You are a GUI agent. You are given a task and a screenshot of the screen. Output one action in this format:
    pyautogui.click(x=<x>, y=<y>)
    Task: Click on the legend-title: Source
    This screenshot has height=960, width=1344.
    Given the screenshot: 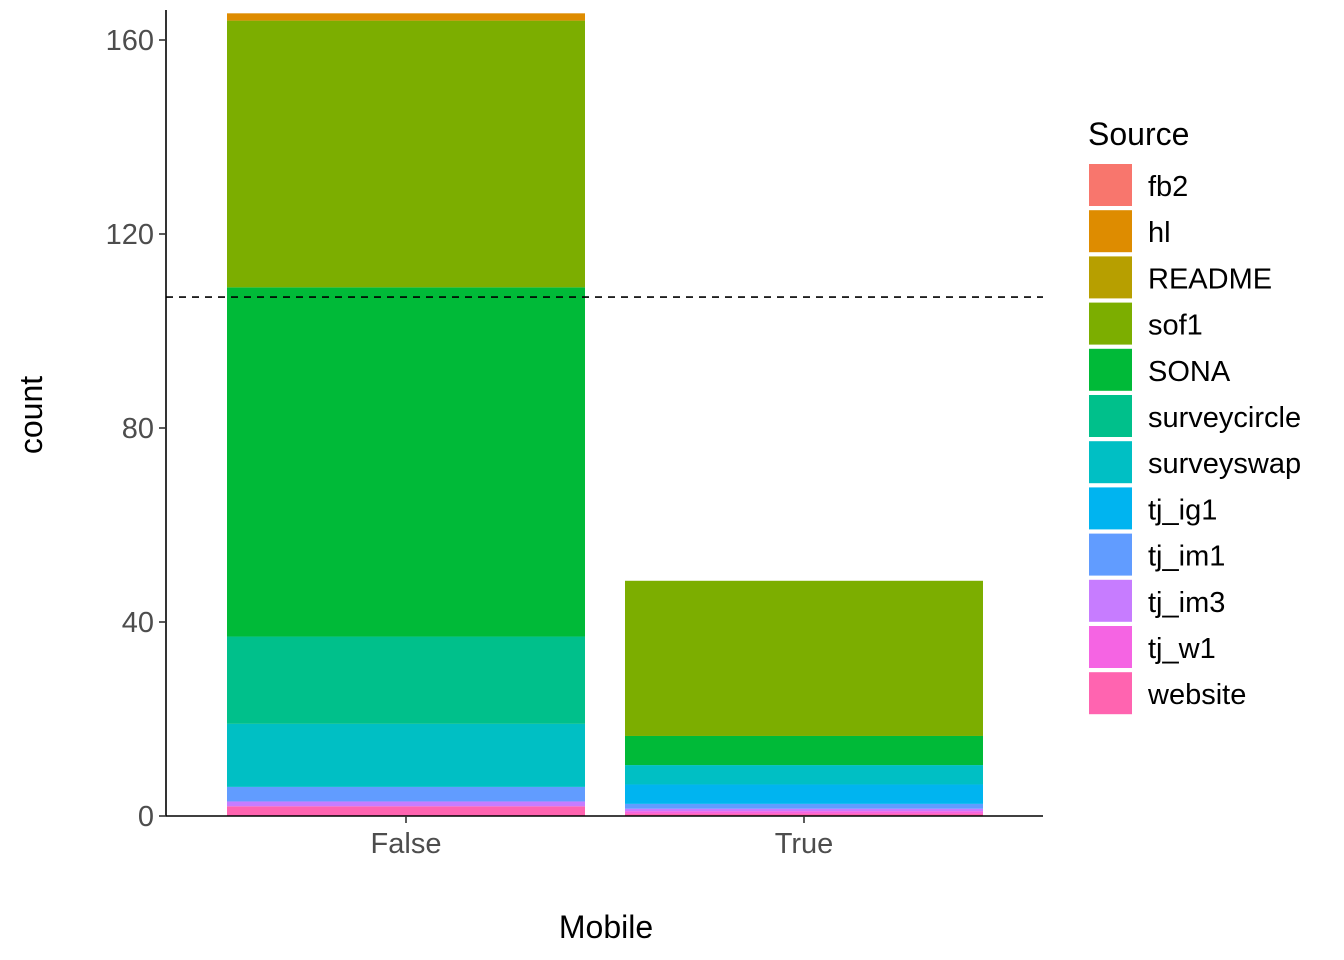 What is the action you would take?
    pyautogui.click(x=1138, y=134)
    